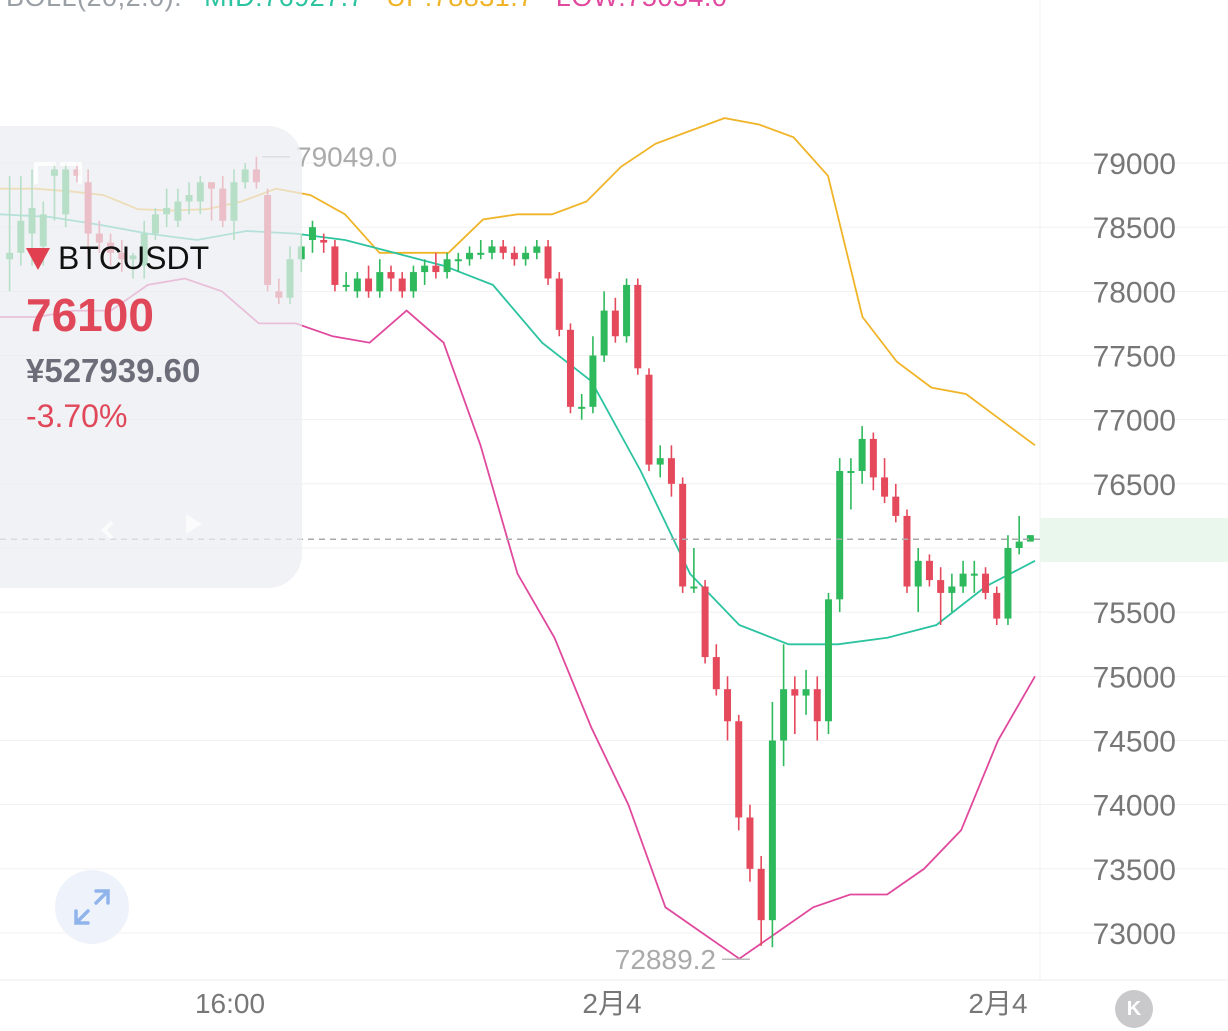 This screenshot has height=1031, width=1228. I want to click on symbol-row: BTCUSDT, so click(117, 258).